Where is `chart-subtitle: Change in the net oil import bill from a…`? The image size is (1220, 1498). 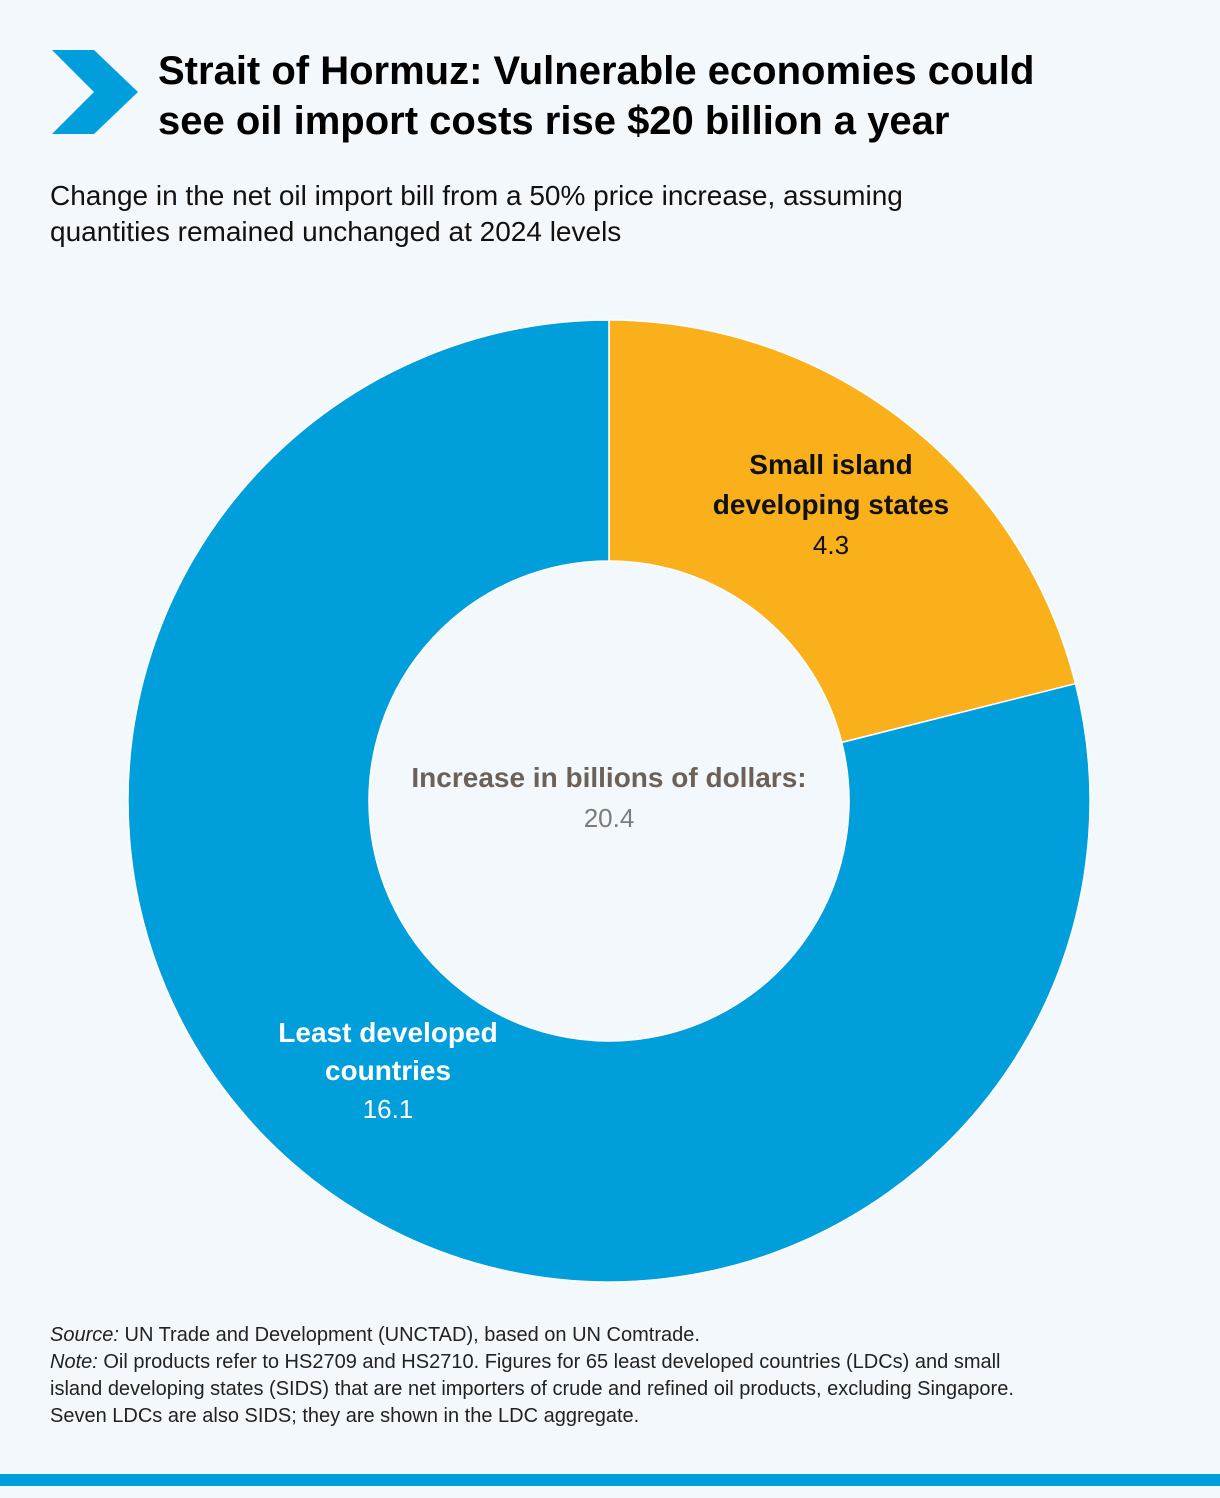 chart-subtitle: Change in the net oil import bill from a… is located at coordinates (610, 214).